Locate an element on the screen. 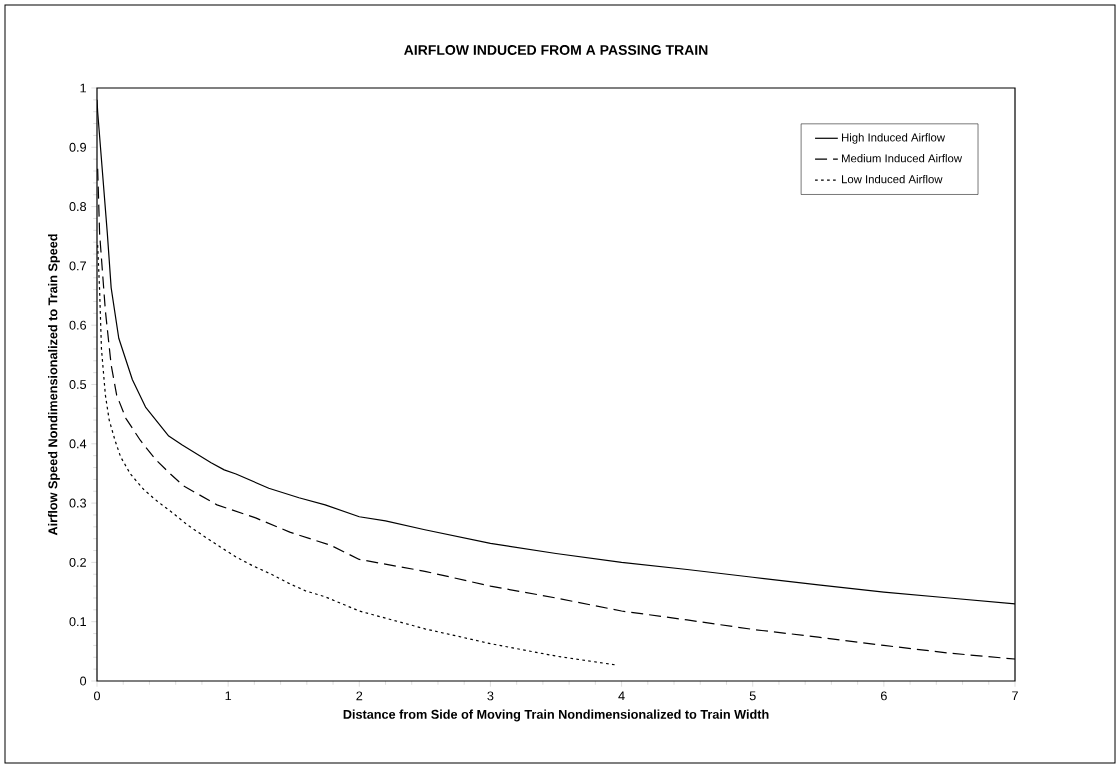 This screenshot has height=768, width=1120. x-tick-label: 4 is located at coordinates (621, 696).